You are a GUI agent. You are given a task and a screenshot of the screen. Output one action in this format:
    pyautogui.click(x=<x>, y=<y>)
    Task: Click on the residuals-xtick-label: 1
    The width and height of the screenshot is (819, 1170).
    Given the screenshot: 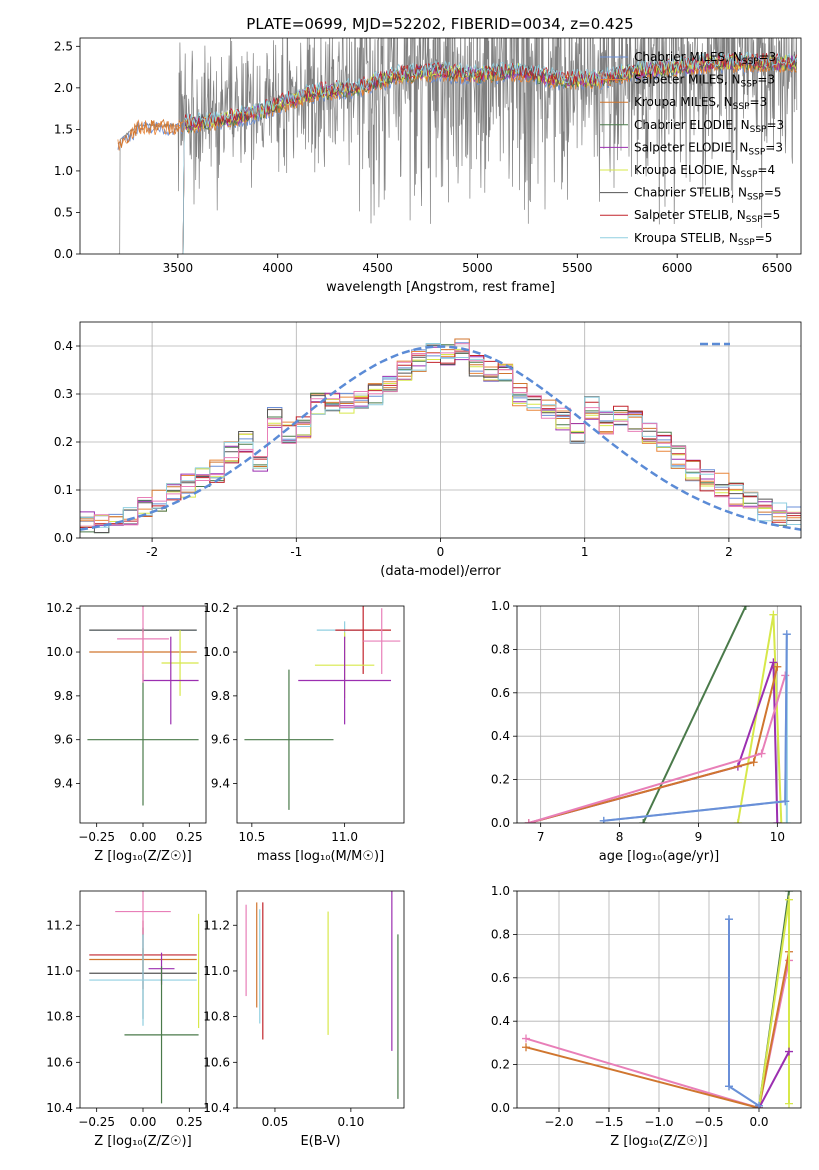 What is the action you would take?
    pyautogui.click(x=585, y=552)
    